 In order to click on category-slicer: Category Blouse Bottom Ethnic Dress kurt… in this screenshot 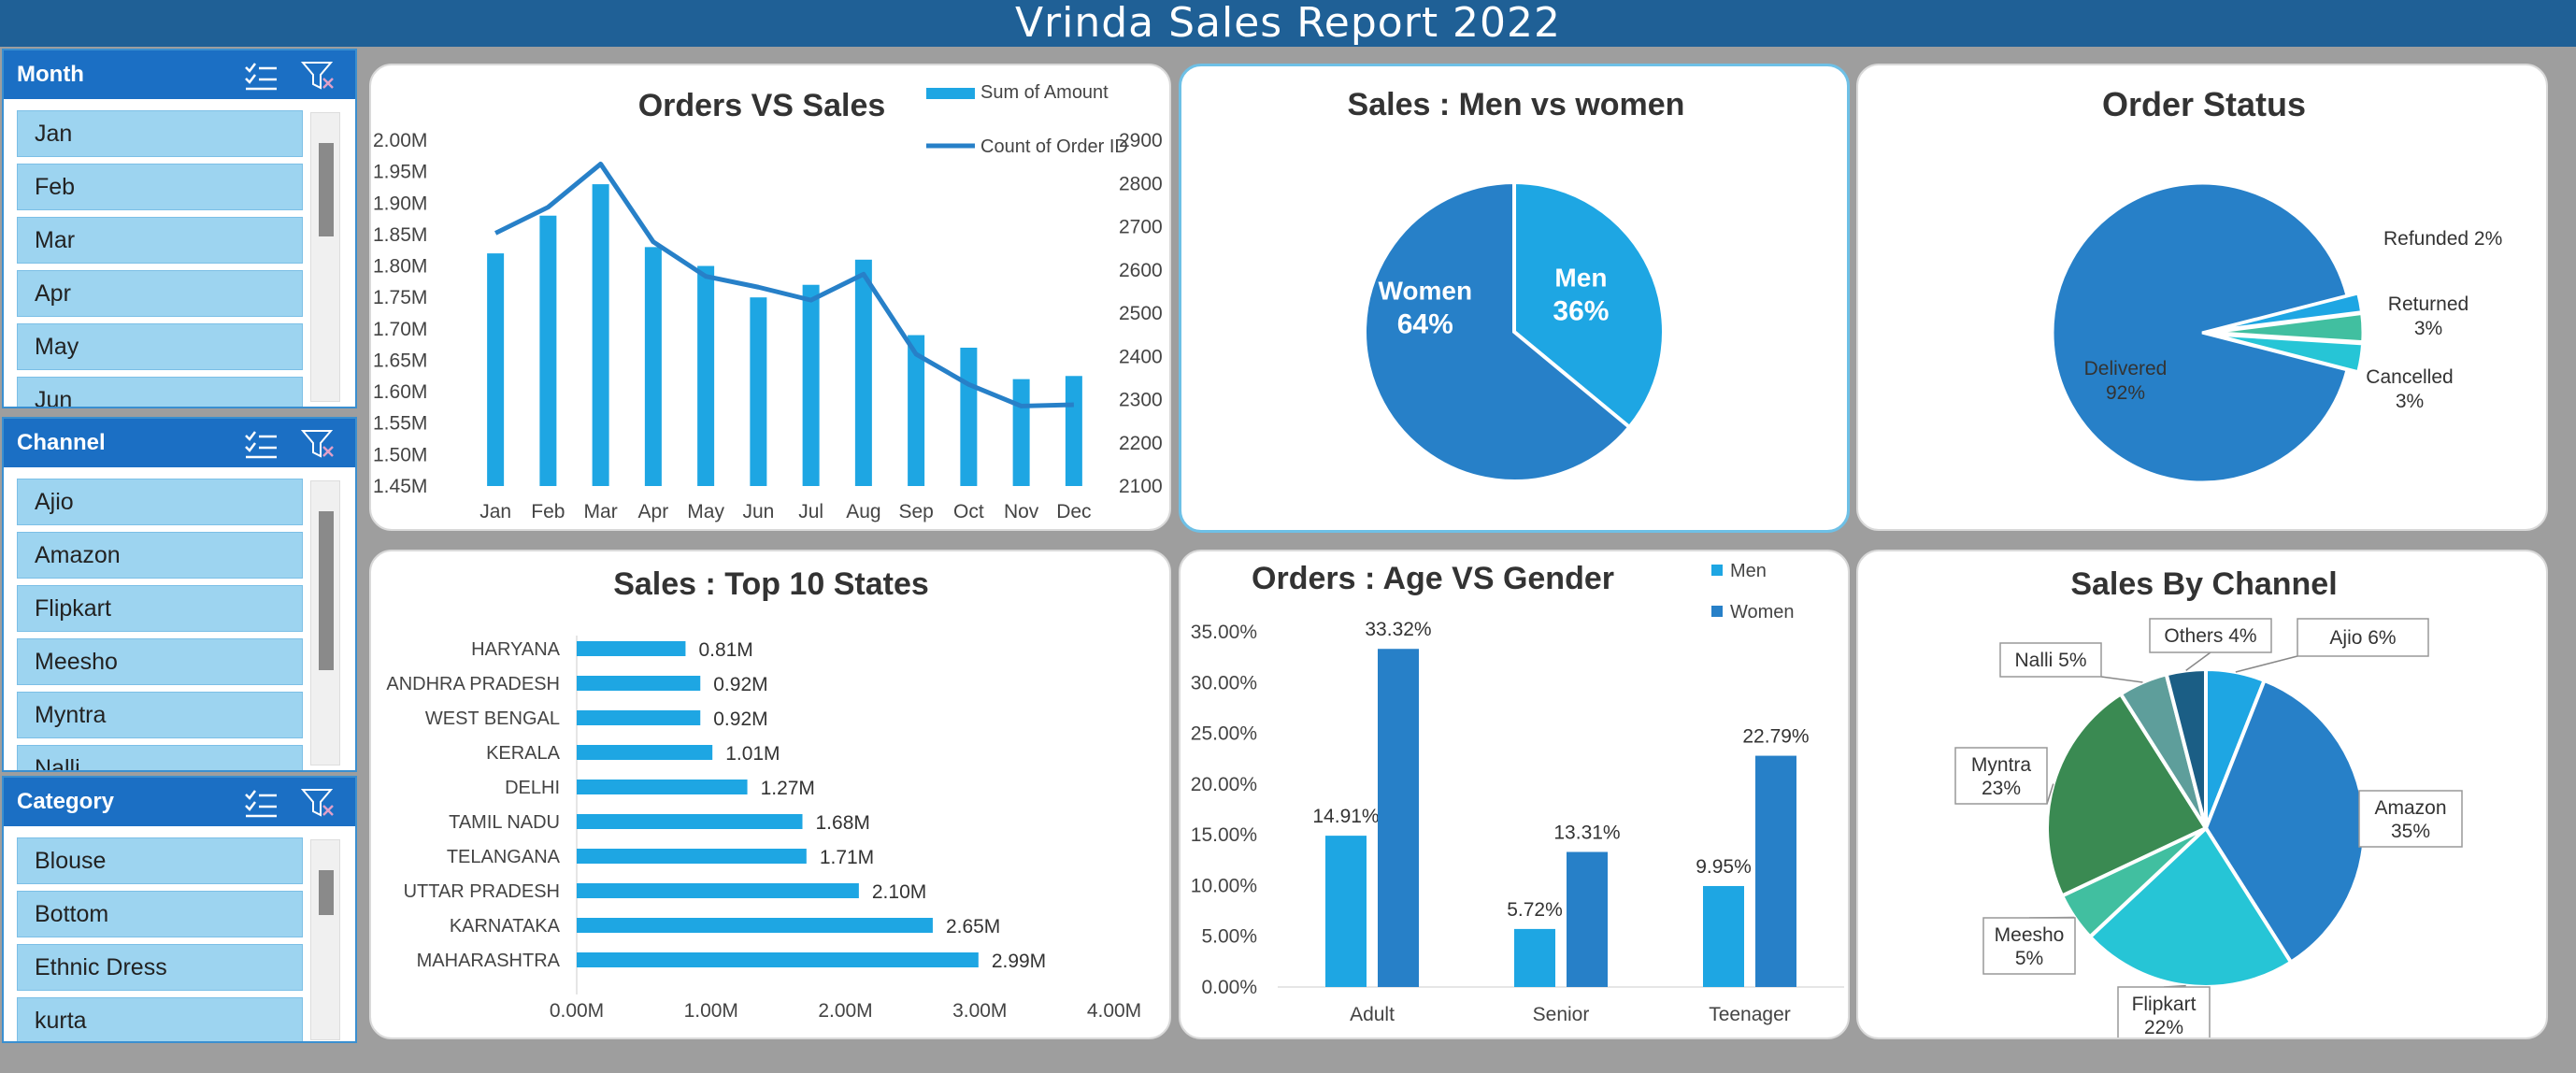, I will do `click(179, 910)`.